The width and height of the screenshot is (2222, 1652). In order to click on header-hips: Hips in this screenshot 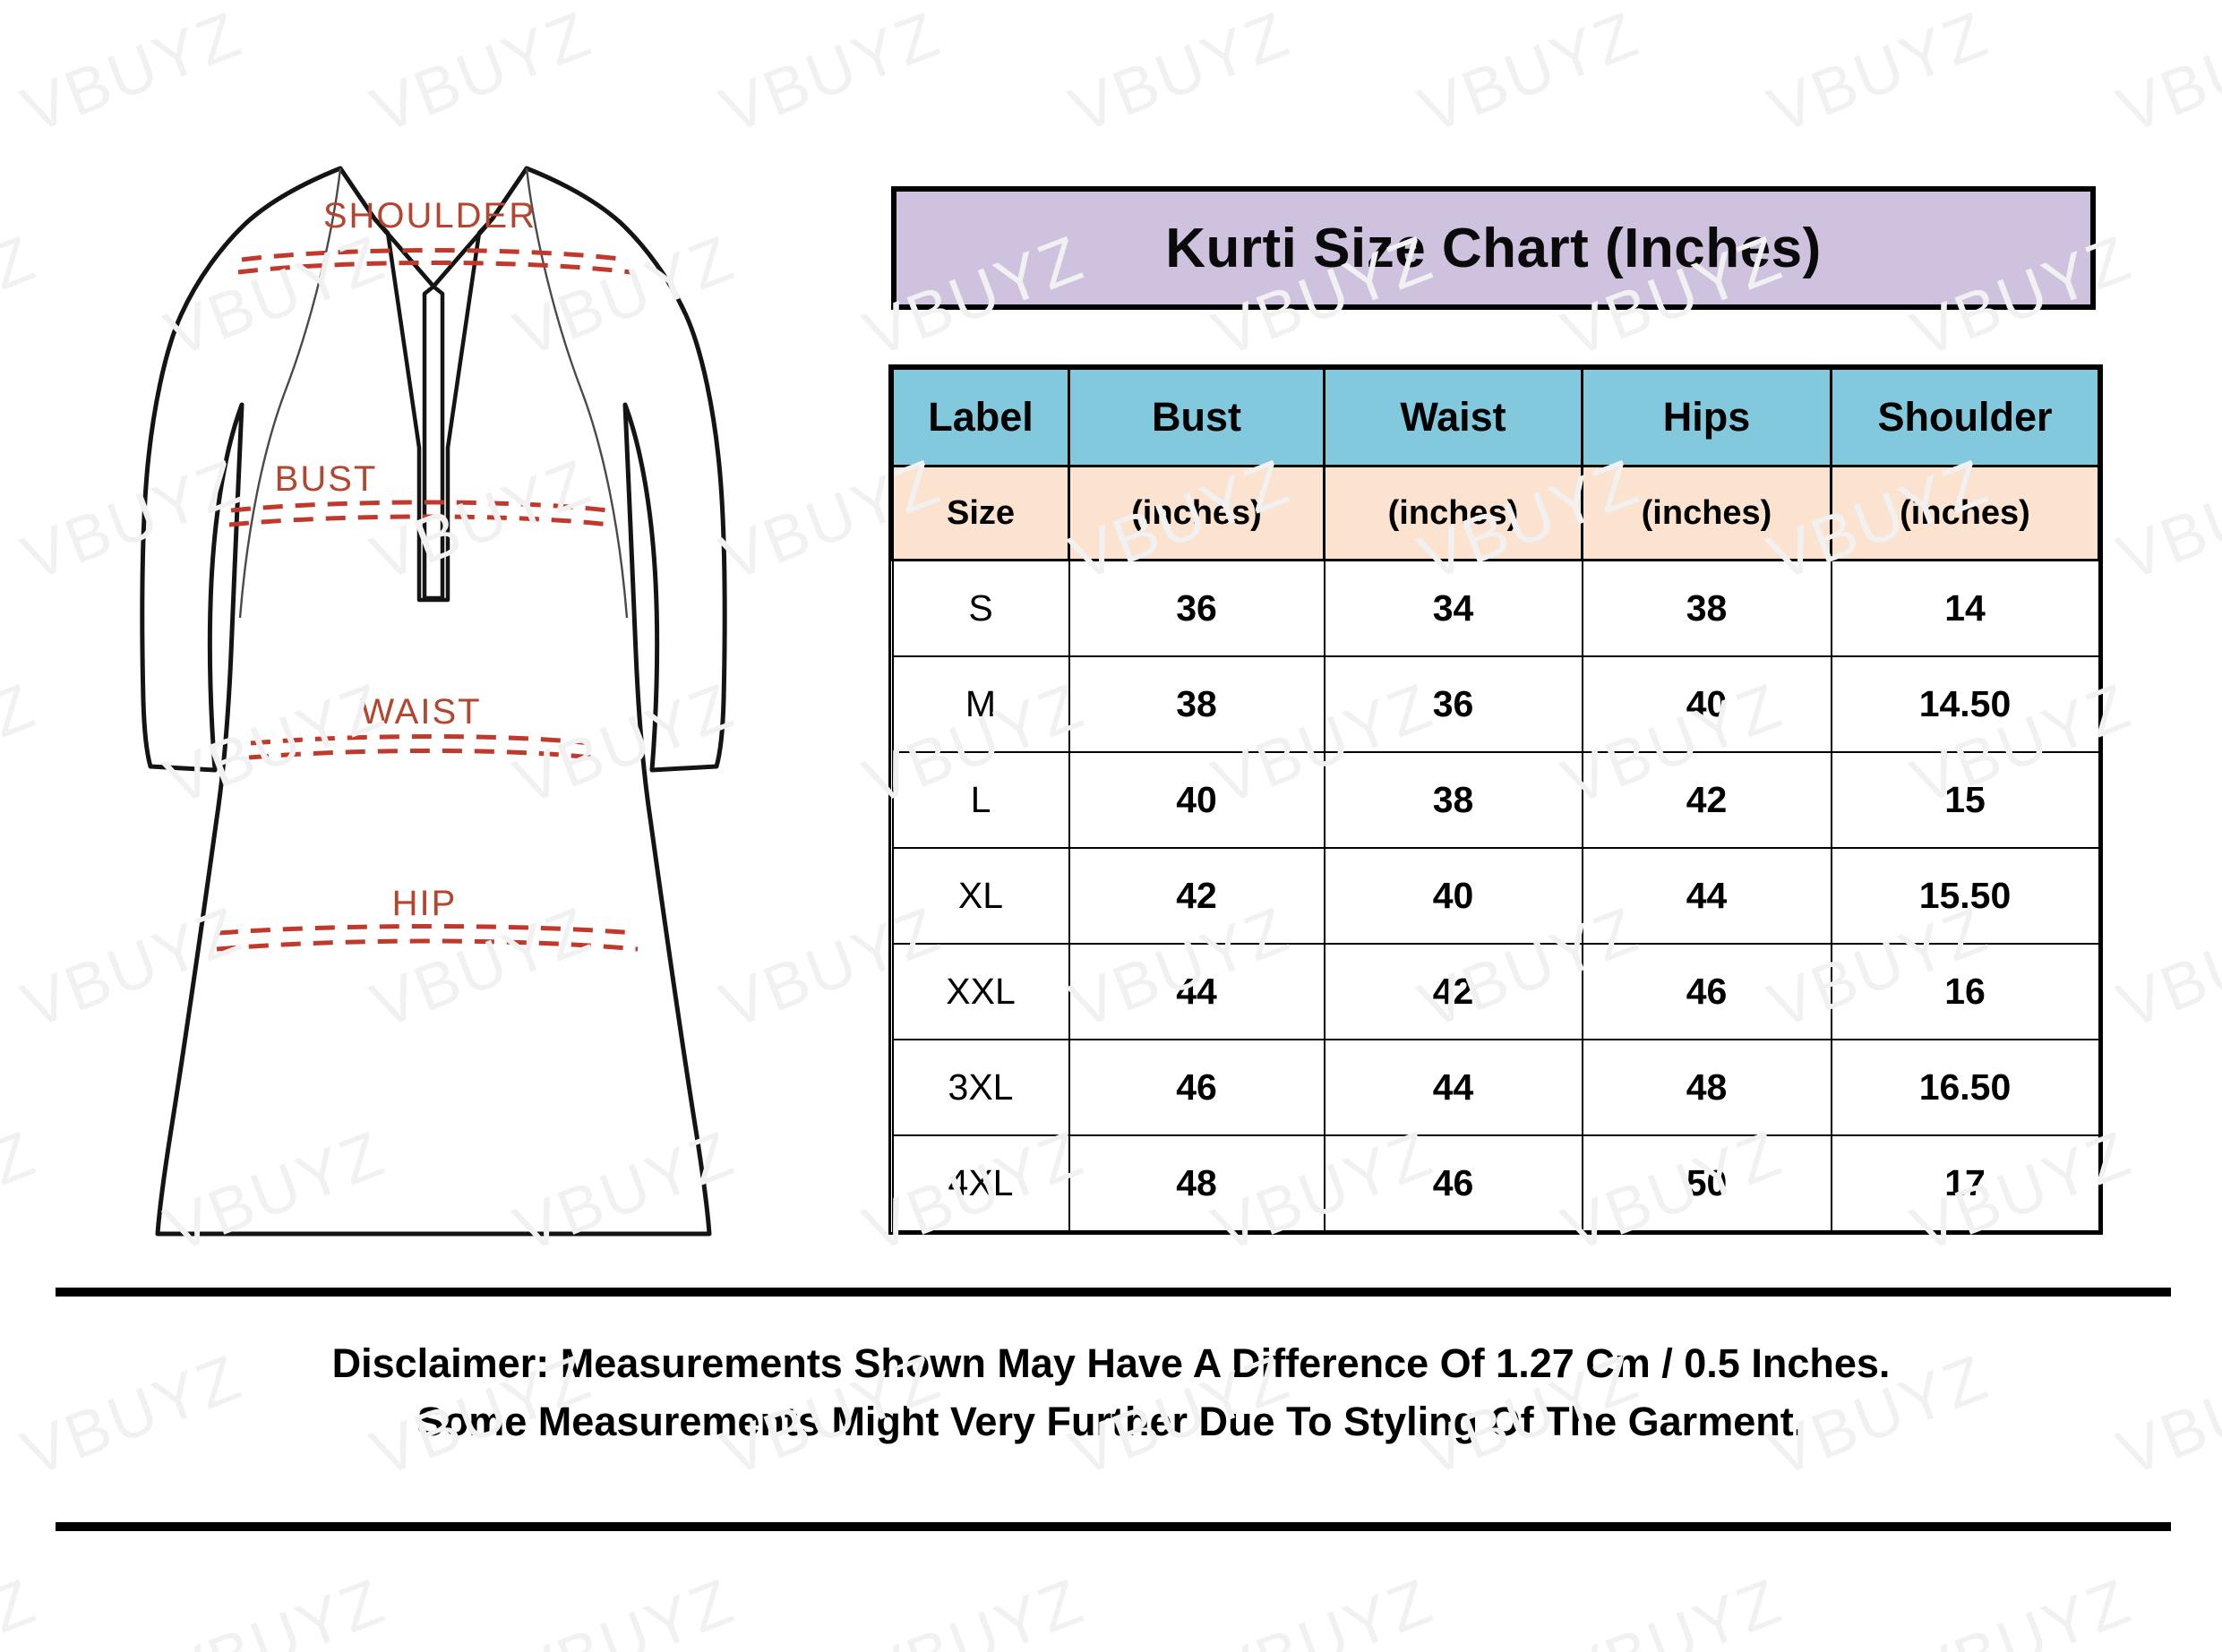, I will do `click(1706, 417)`.